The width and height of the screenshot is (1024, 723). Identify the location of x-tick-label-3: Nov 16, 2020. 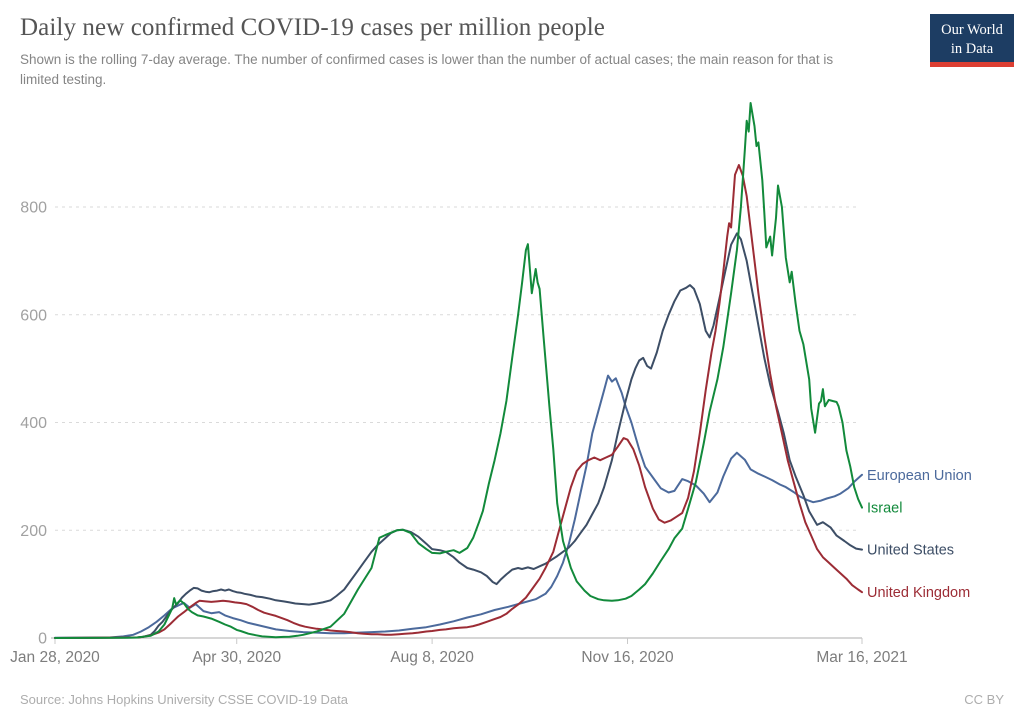
(627, 657).